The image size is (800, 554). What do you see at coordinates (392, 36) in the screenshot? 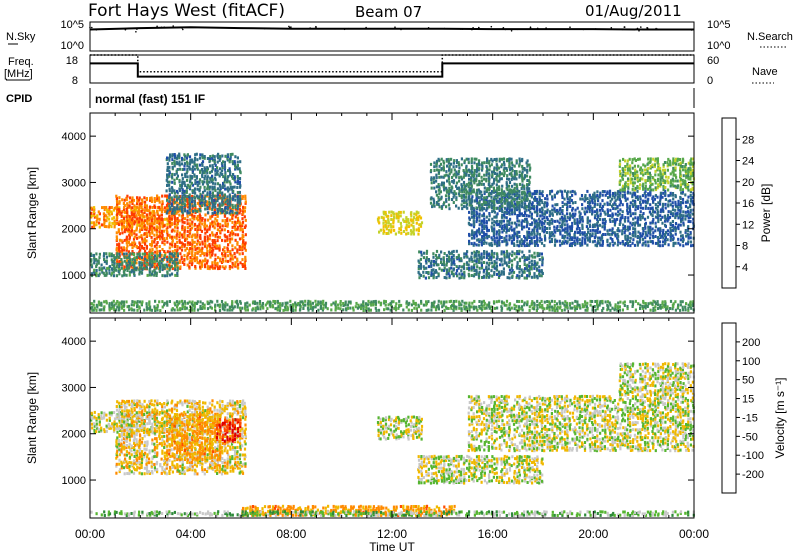
I see `noise-panel-frame` at bounding box center [392, 36].